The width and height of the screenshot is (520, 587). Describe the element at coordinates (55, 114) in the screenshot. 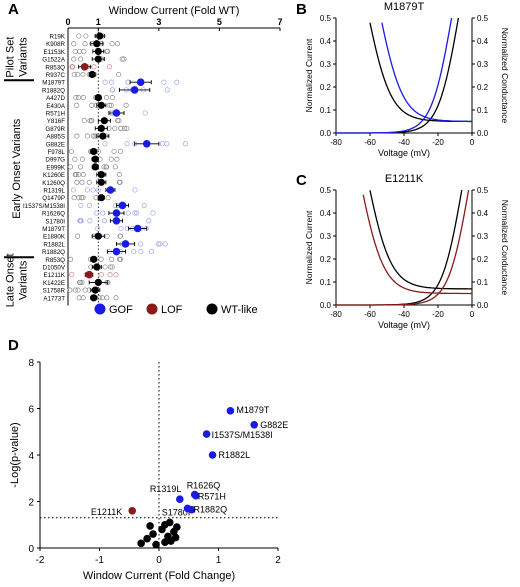

I see `panel-a-row-label: R571H` at that location.